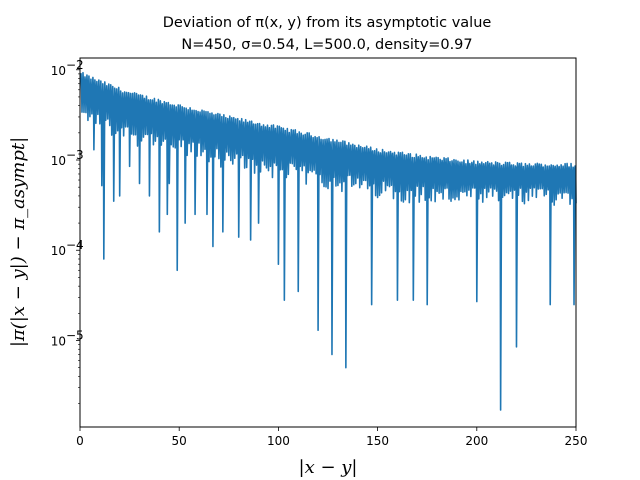 The width and height of the screenshot is (640, 480). What do you see at coordinates (278, 441) in the screenshot?
I see `x-tick-label: 100` at bounding box center [278, 441].